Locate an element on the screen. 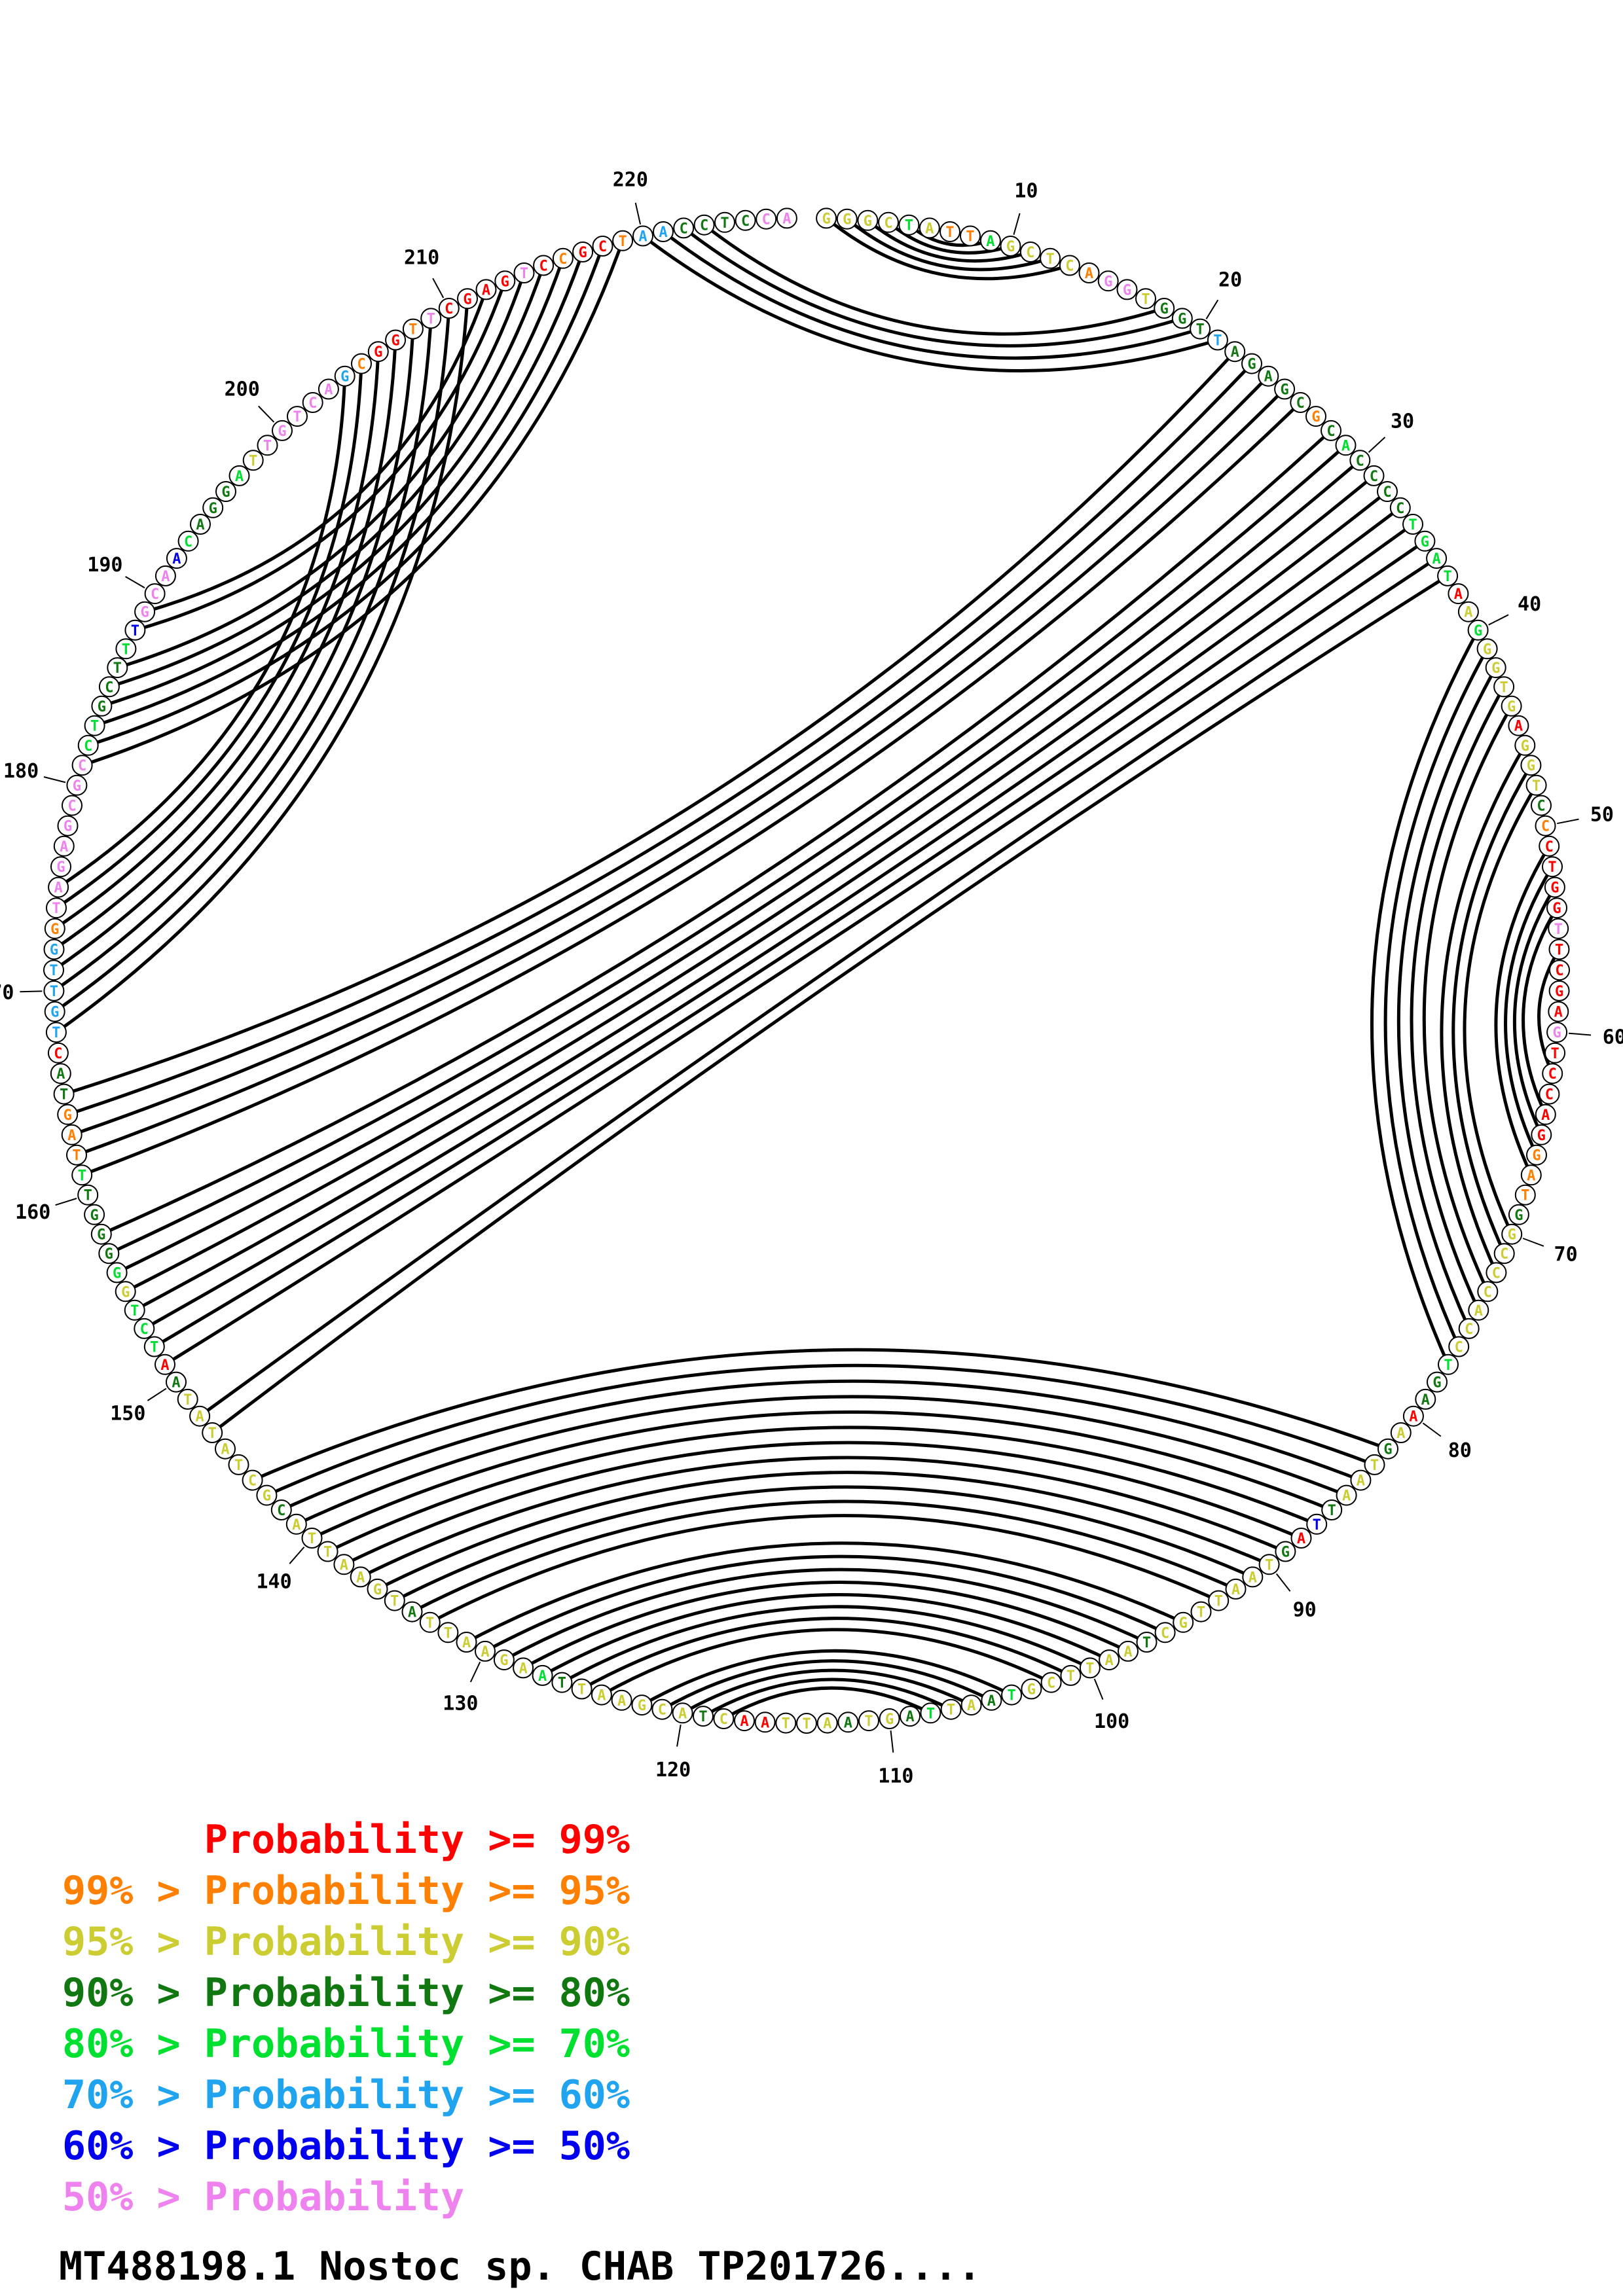 This screenshot has height=2296, width=1623. position-label: 170 is located at coordinates (7, 992).